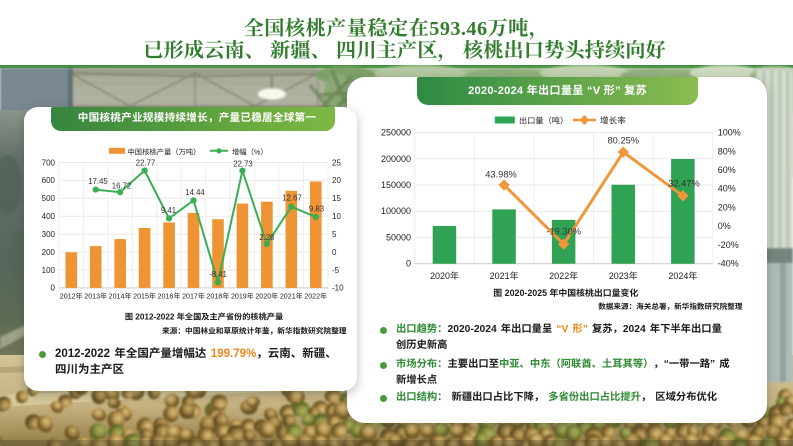 The width and height of the screenshot is (793, 446). Describe the element at coordinates (728, 264) in the screenshot. I see `svg-text: -40%` at that location.